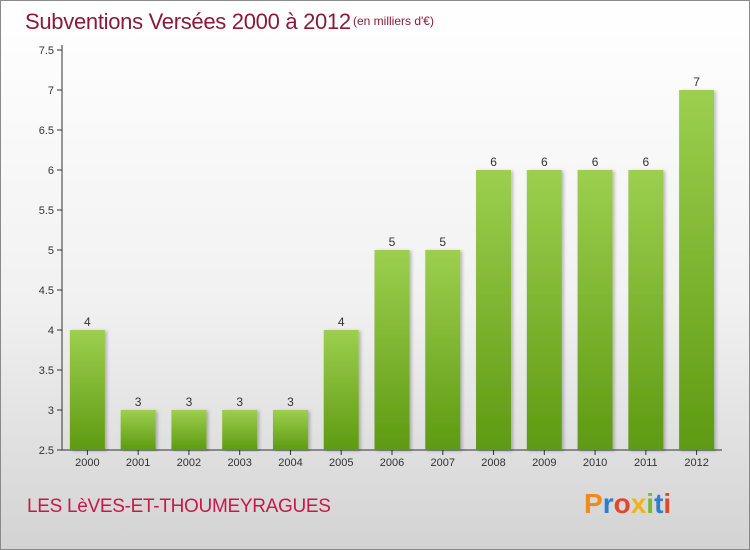  What do you see at coordinates (638, 503) in the screenshot?
I see `logo-letter: x` at bounding box center [638, 503].